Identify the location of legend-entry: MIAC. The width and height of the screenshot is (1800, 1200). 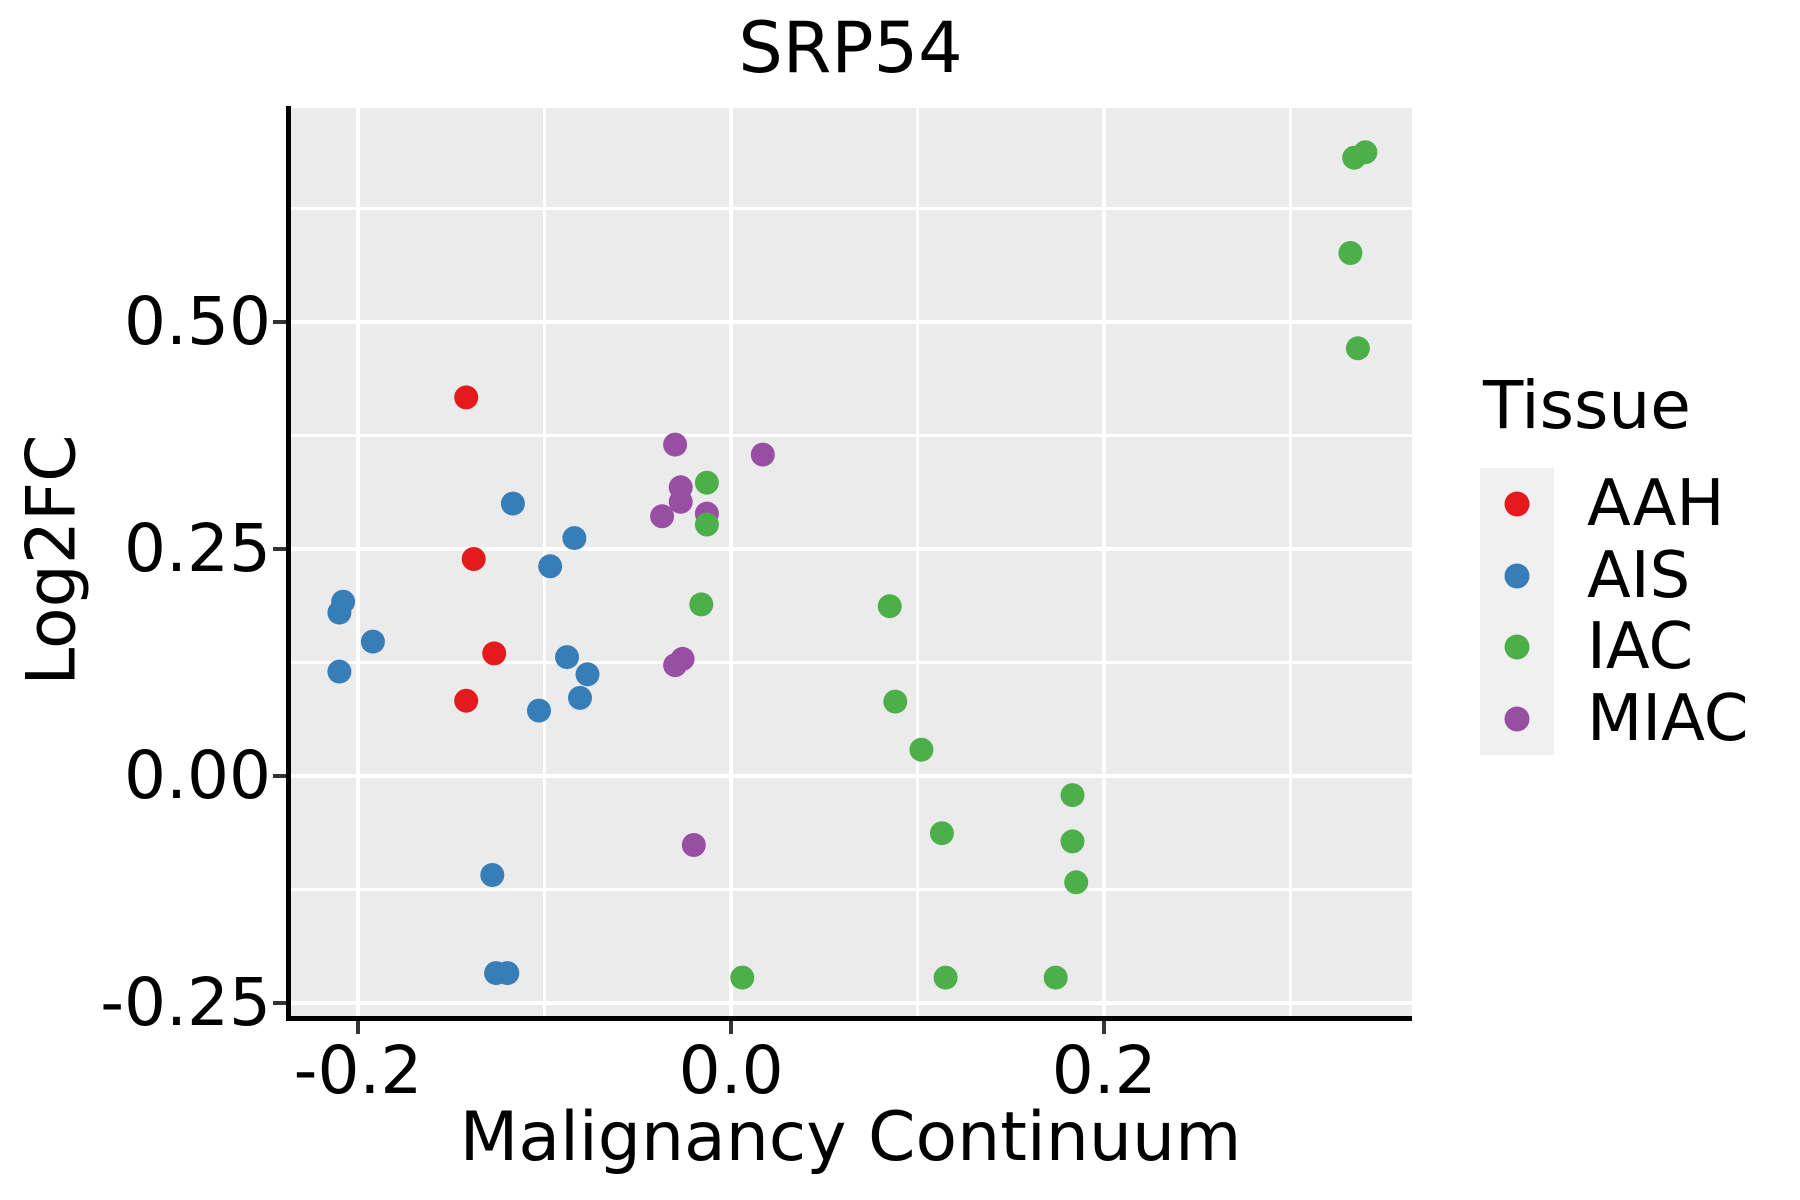
(1614, 719).